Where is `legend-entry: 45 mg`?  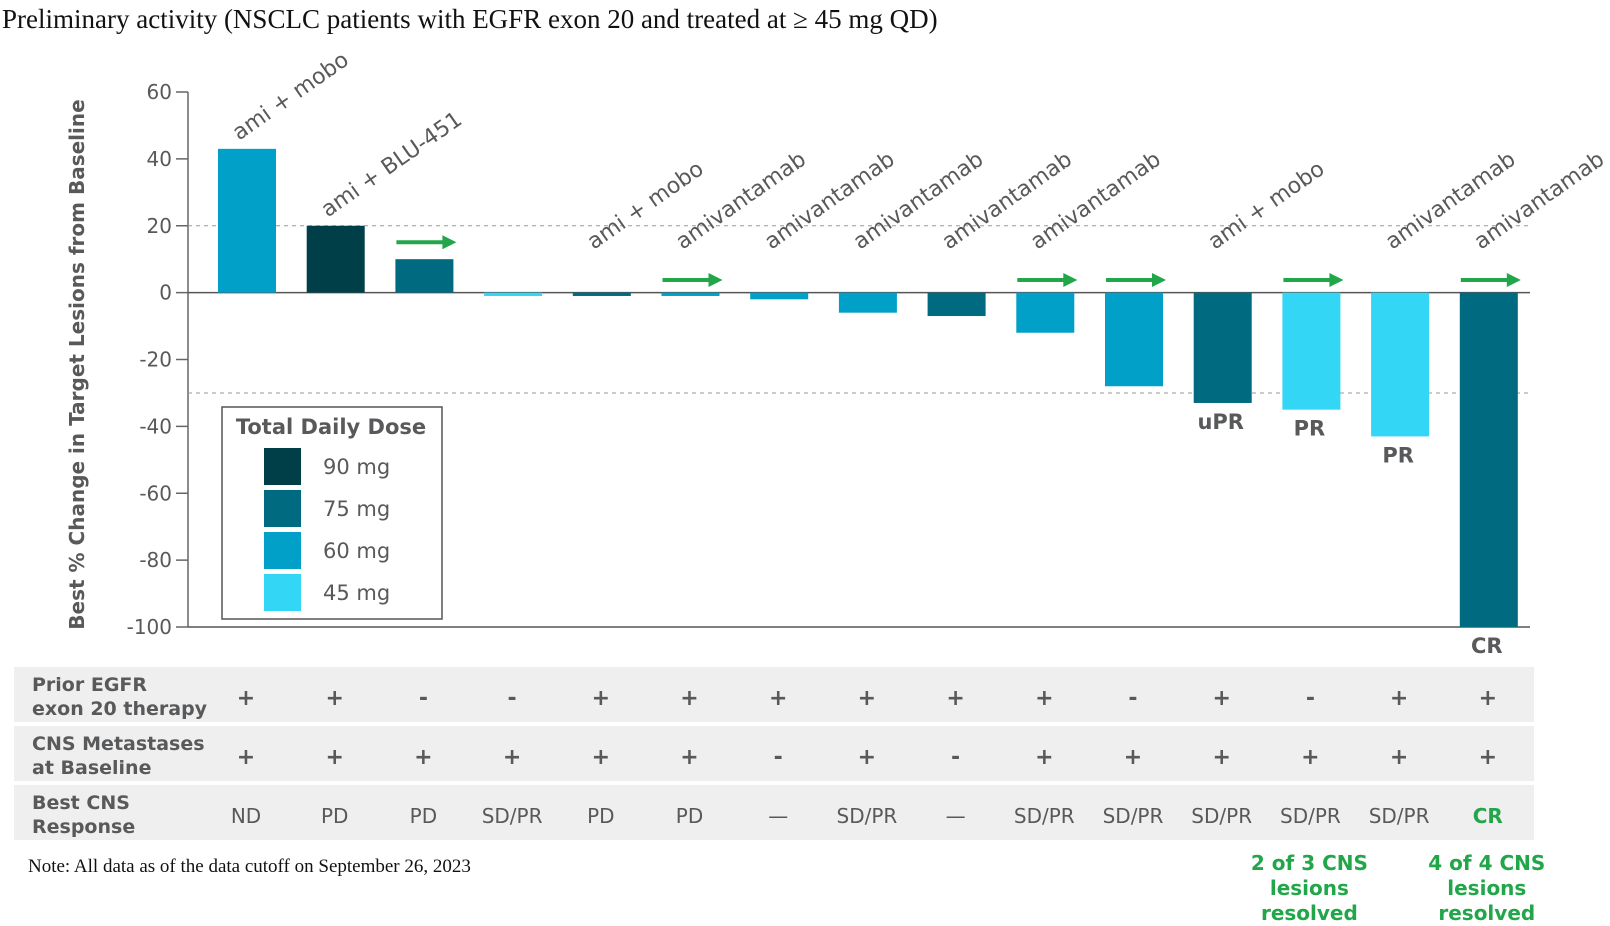
legend-entry: 45 mg is located at coordinates (356, 593).